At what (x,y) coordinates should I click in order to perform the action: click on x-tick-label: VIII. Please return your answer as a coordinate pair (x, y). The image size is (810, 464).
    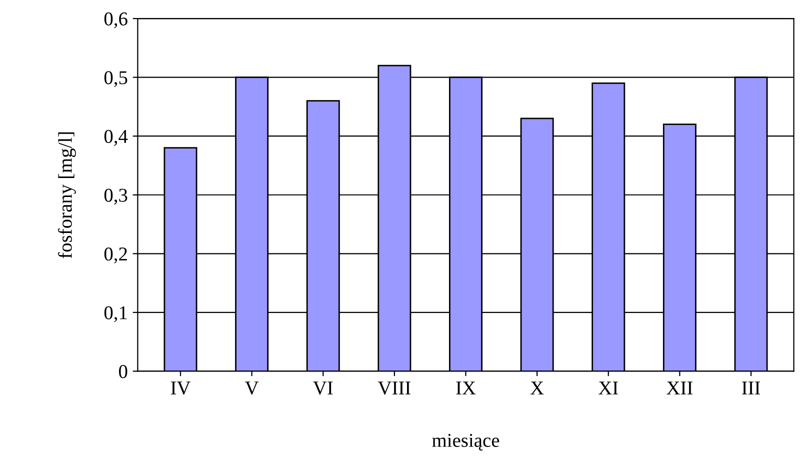
    Looking at the image, I should click on (394, 388).